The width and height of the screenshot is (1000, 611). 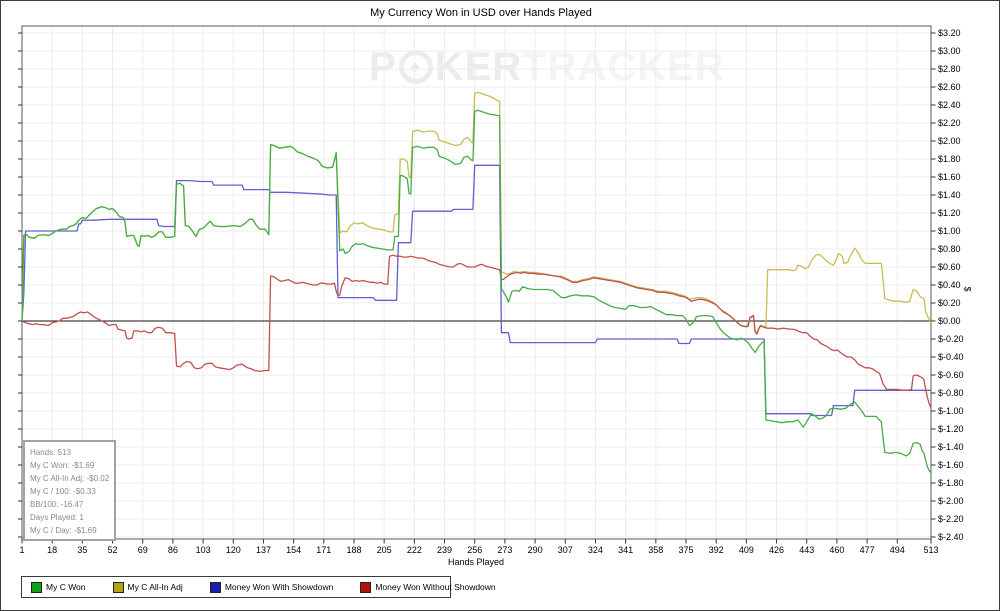 What do you see at coordinates (949, 51) in the screenshot?
I see `y-tick-label: $3.00` at bounding box center [949, 51].